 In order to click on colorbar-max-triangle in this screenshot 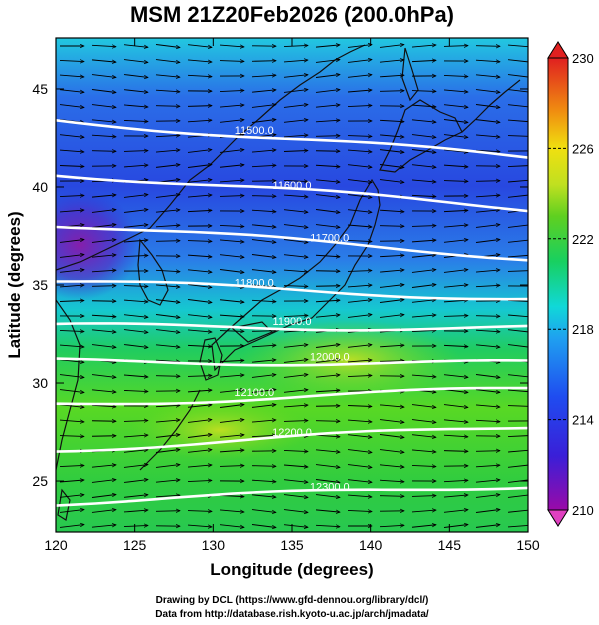, I will do `click(558, 50)`.